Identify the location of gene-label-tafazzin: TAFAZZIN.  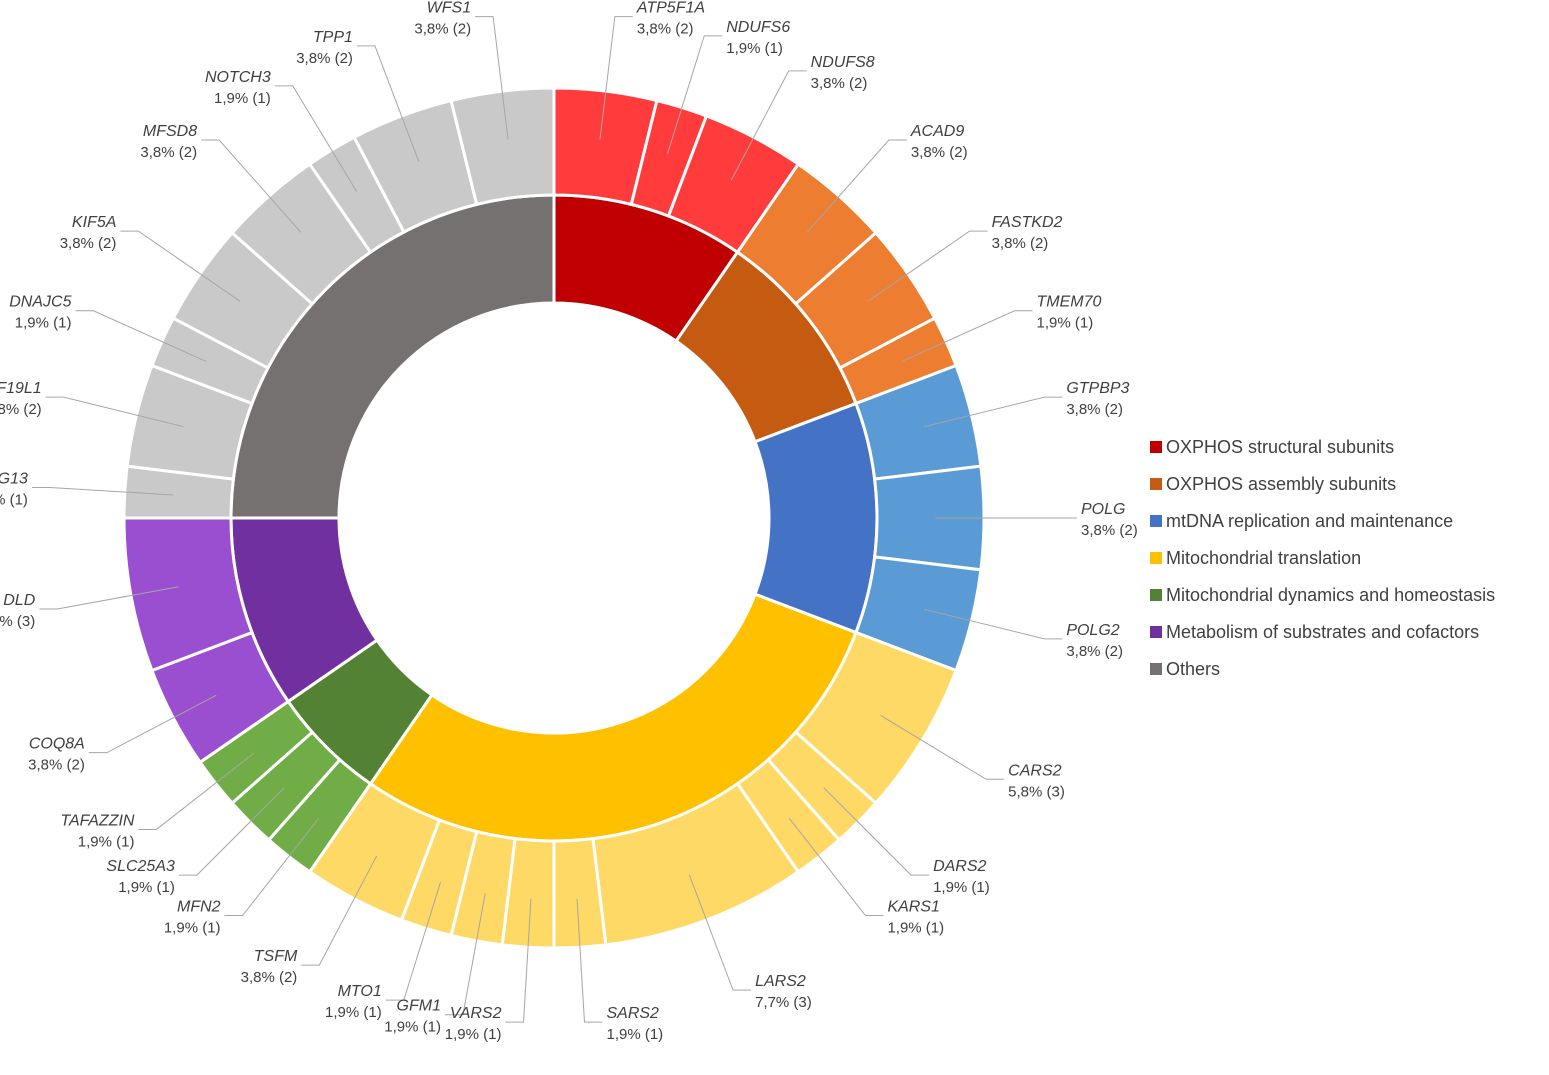
(97, 820).